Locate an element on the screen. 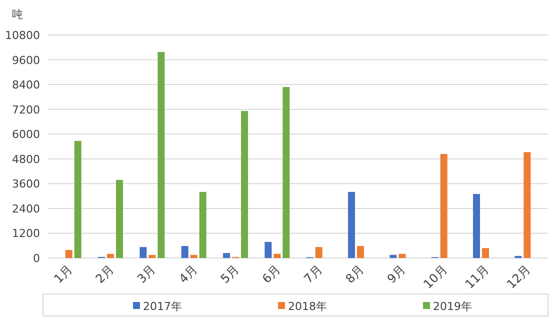  x-tick-label: 6月 is located at coordinates (272, 274).